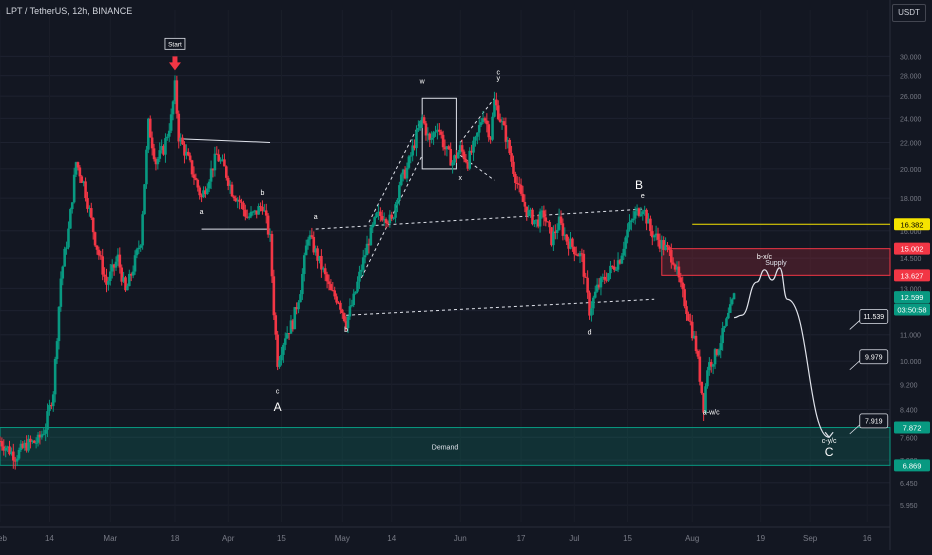 The height and width of the screenshot is (555, 932). Describe the element at coordinates (911, 362) in the screenshot. I see `y-tick-label: 10.000` at that location.